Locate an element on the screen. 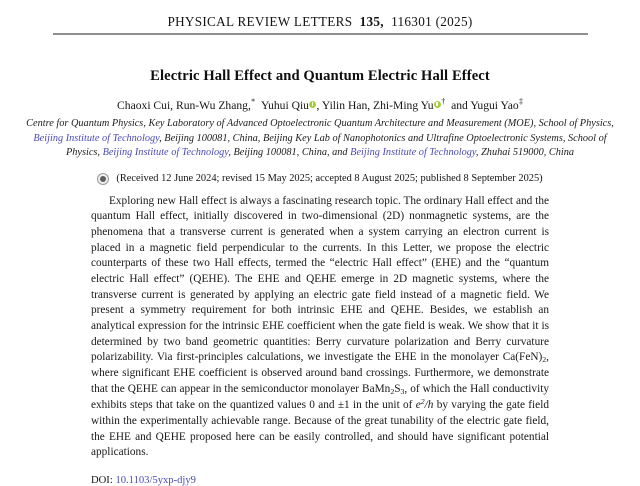 The width and height of the screenshot is (640, 486). affiliation-text-5: , Beijing 100081, China, and is located at coordinates (288, 153).